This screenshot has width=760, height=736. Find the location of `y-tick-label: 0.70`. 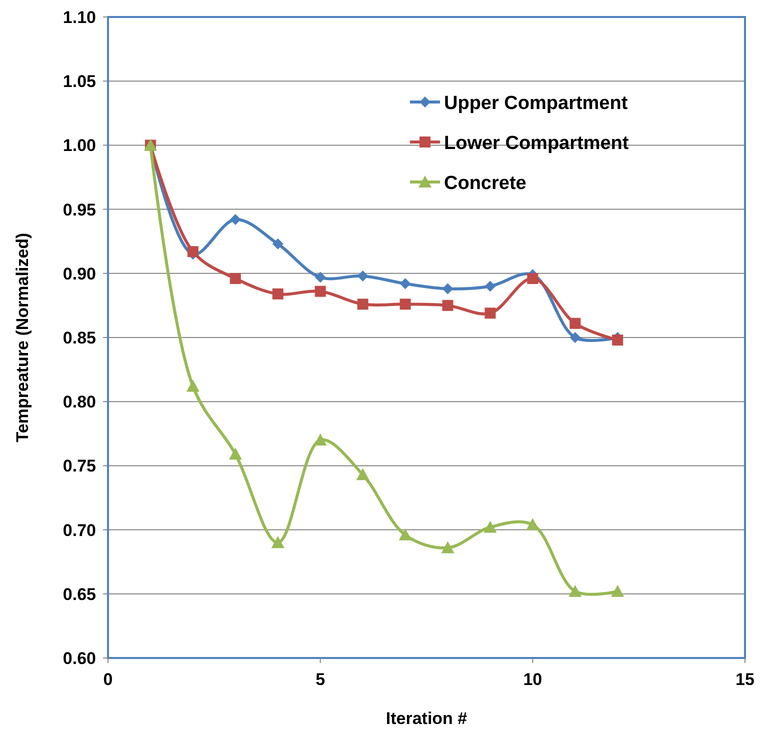

y-tick-label: 0.70 is located at coordinates (79, 530).